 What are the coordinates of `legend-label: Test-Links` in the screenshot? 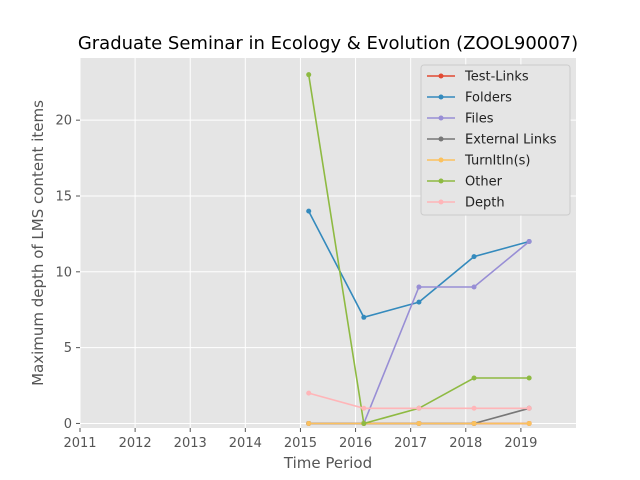 It's located at (496, 77).